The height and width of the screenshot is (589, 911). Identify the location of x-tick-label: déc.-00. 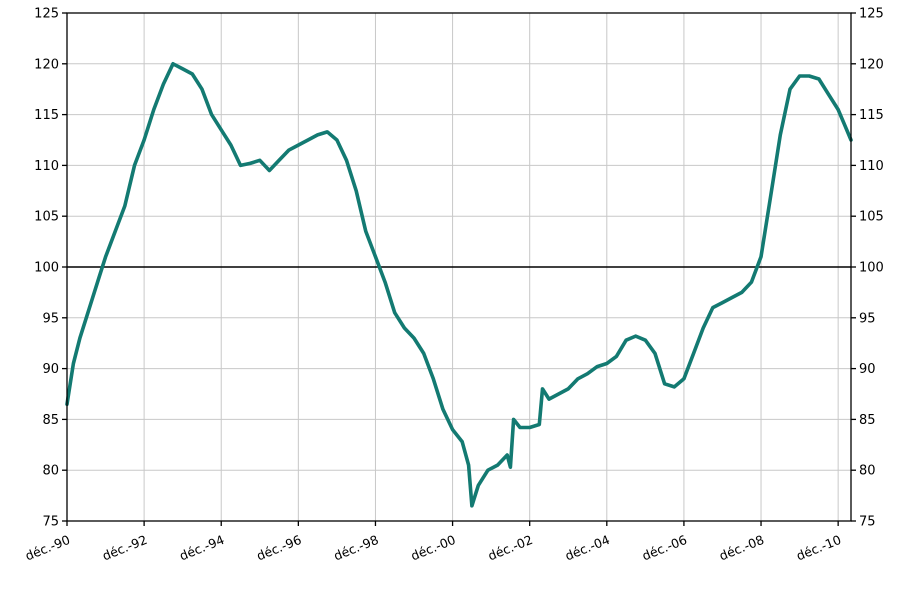
(433, 547).